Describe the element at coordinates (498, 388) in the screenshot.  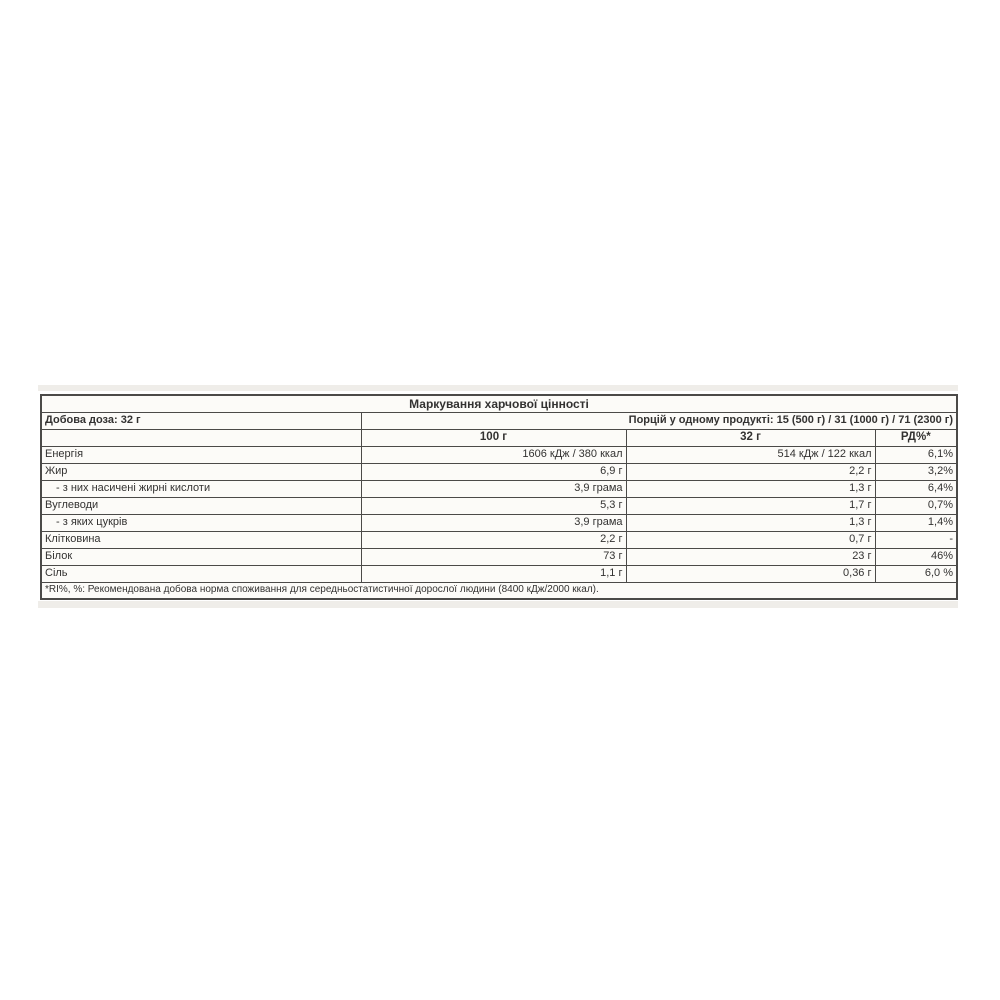
I see `image-top-edge` at that location.